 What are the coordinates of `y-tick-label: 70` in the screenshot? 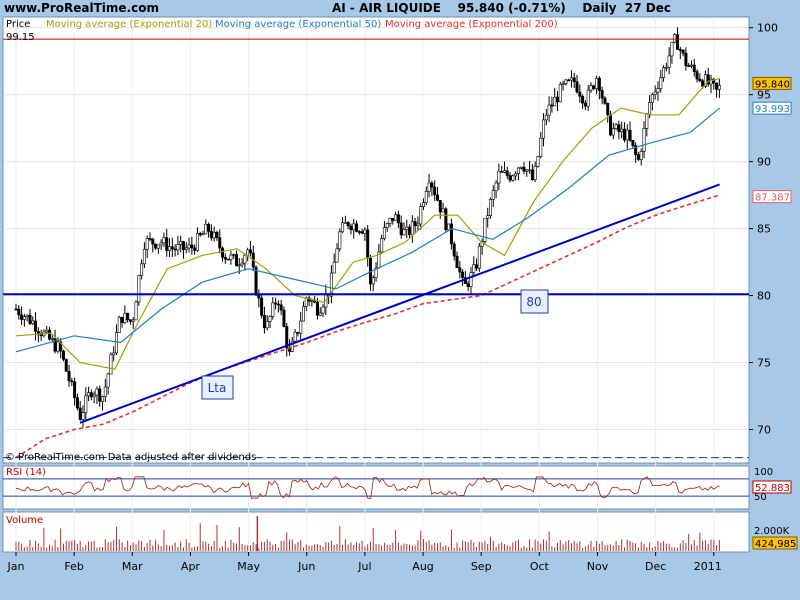 It's located at (764, 430).